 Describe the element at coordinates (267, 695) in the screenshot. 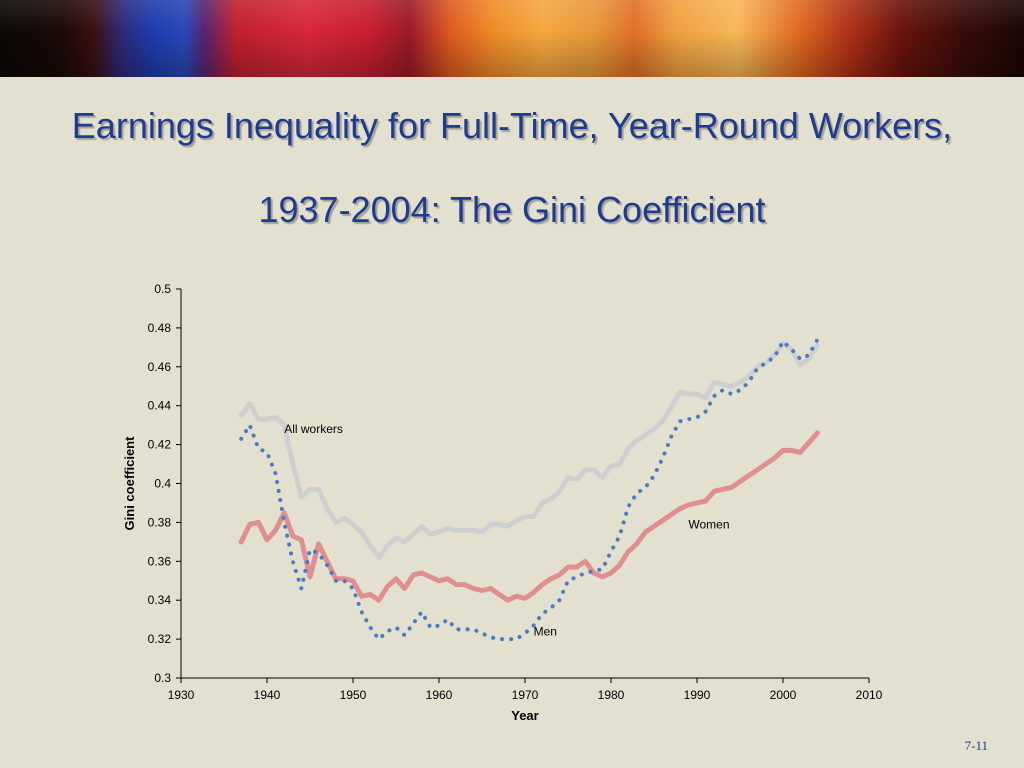

I see `x-tick-label: 1940` at that location.